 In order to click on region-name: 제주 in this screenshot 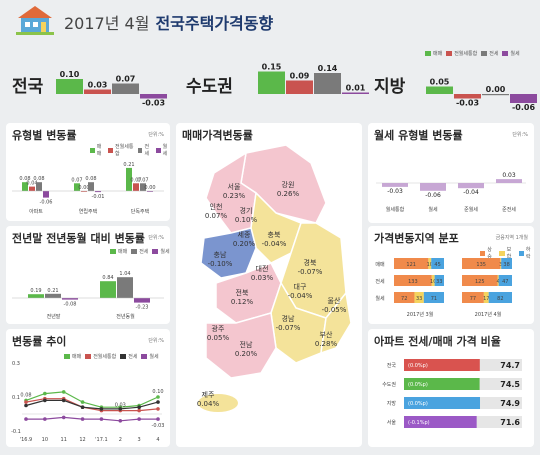, I will do `click(208, 395)`.